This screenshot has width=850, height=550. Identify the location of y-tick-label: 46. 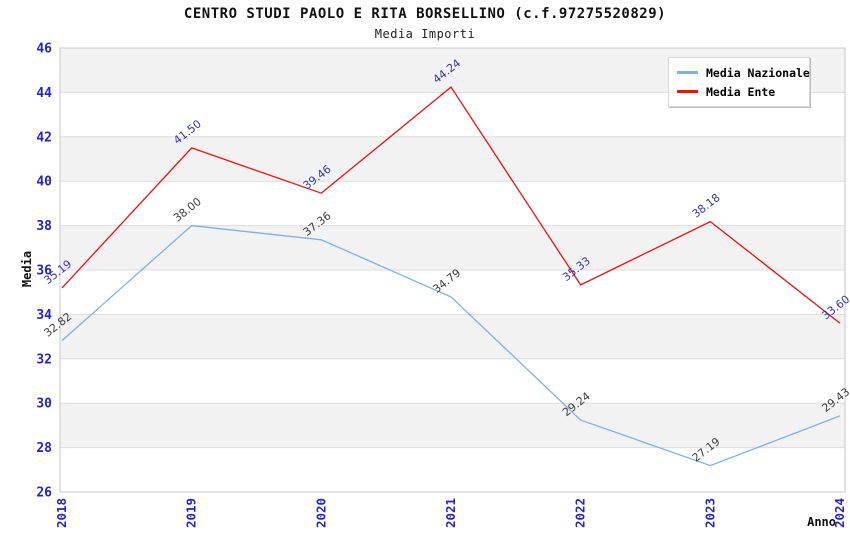
(44, 49).